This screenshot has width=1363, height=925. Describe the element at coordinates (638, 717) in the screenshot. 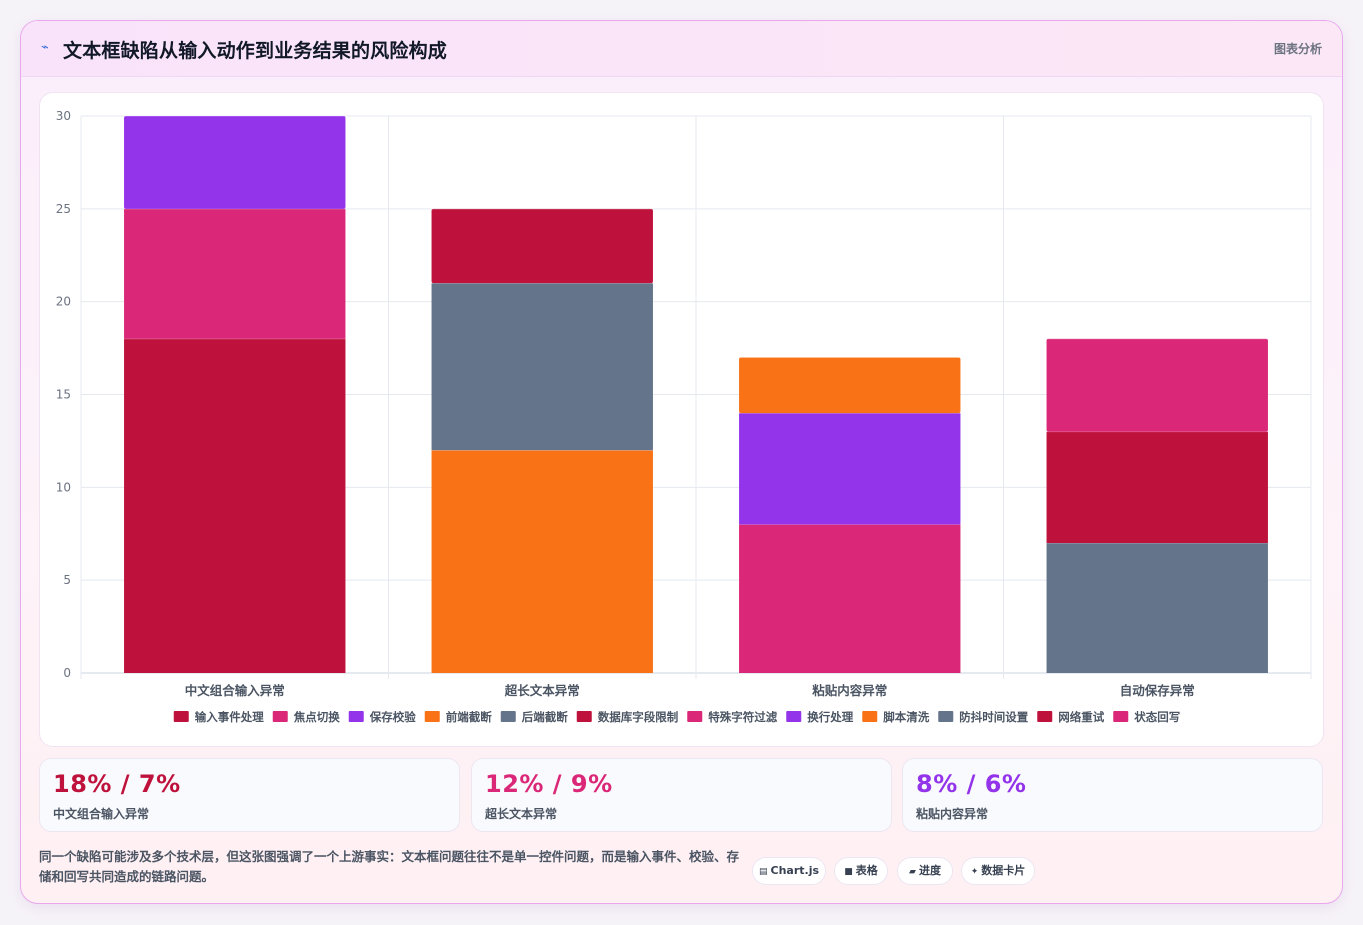

I see `legend-label: 数据库字段限制` at that location.